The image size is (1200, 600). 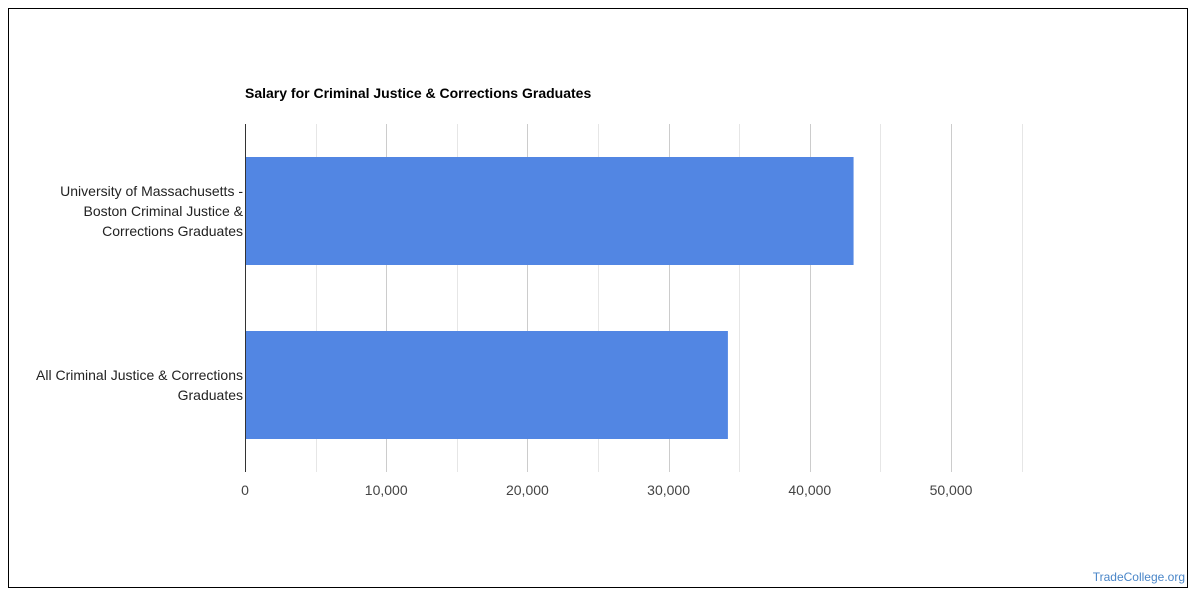 I want to click on category-label: Boston Criminal Justice &, so click(x=163, y=211).